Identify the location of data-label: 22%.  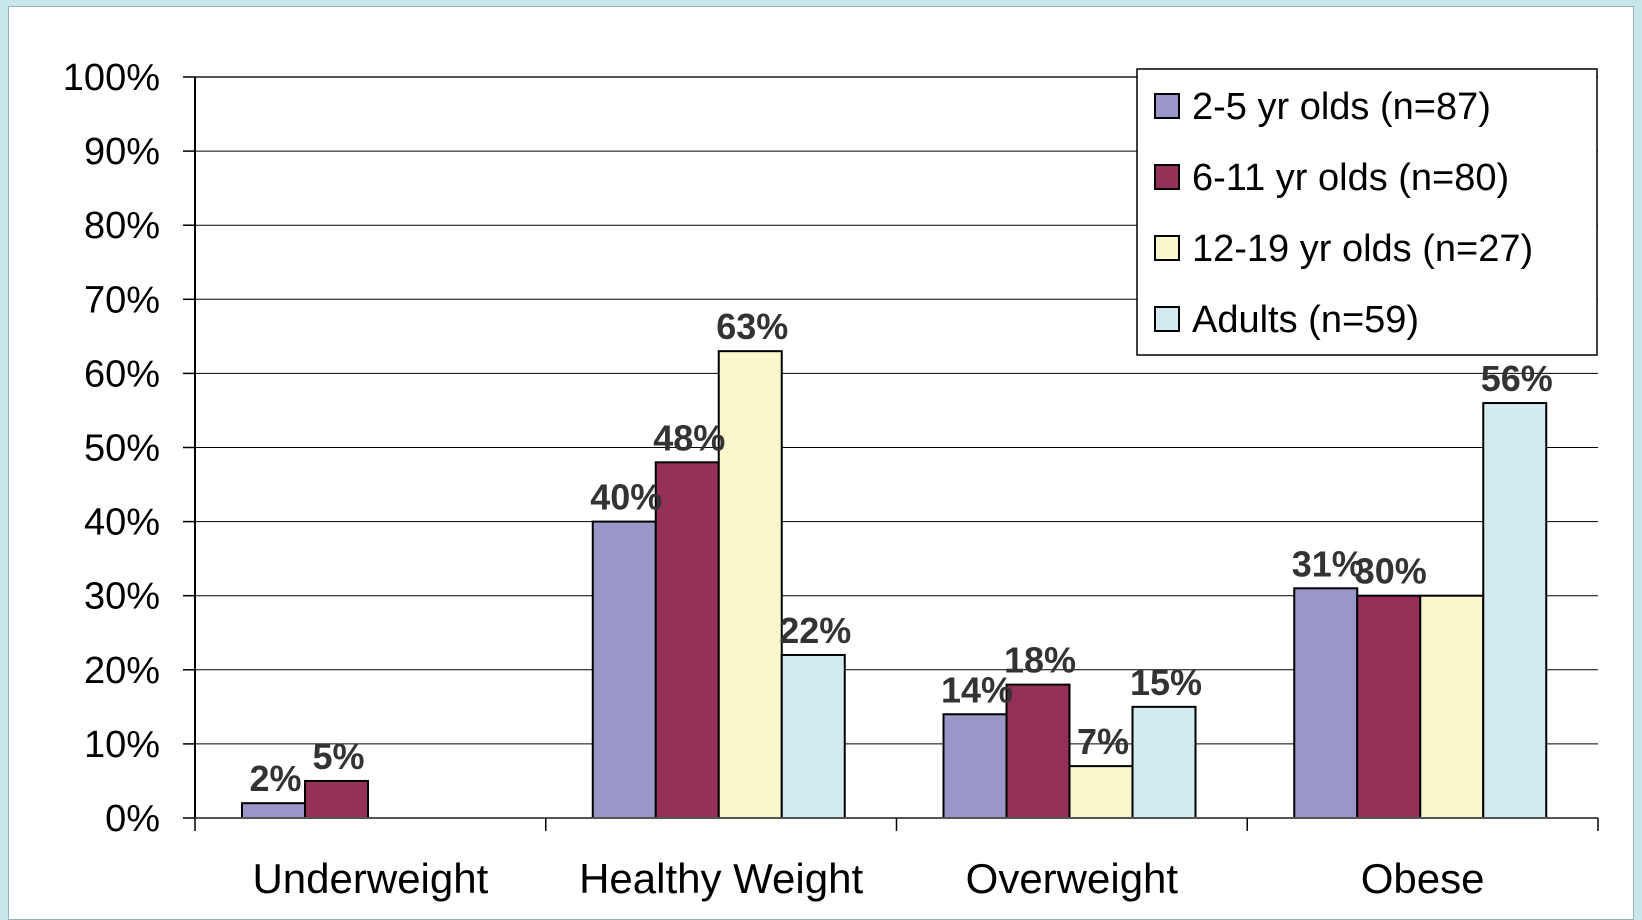
(815, 630).